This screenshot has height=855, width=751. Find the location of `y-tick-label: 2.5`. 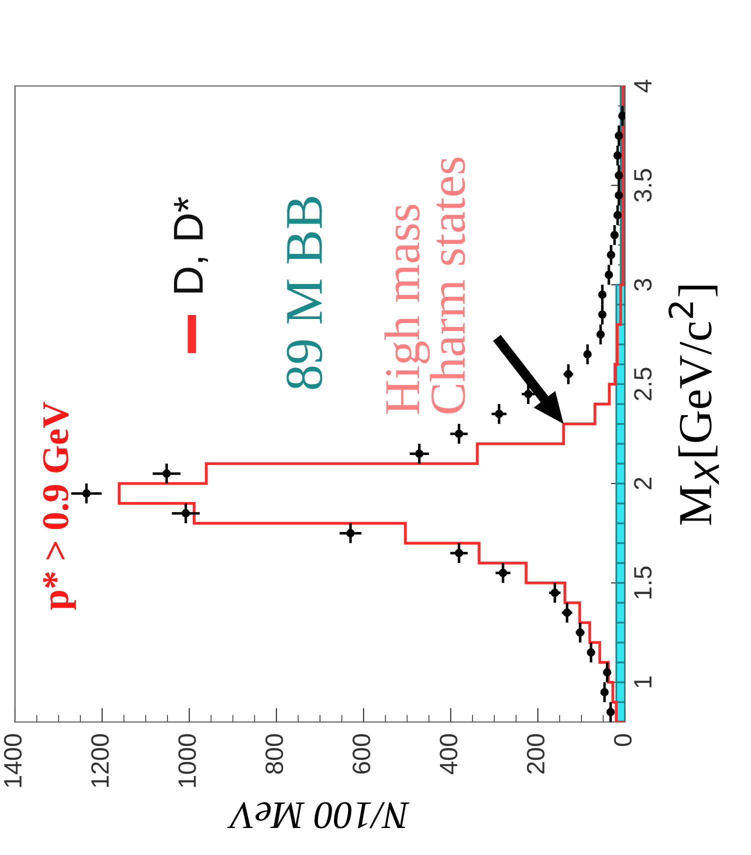

y-tick-label: 2.5 is located at coordinates (643, 384).